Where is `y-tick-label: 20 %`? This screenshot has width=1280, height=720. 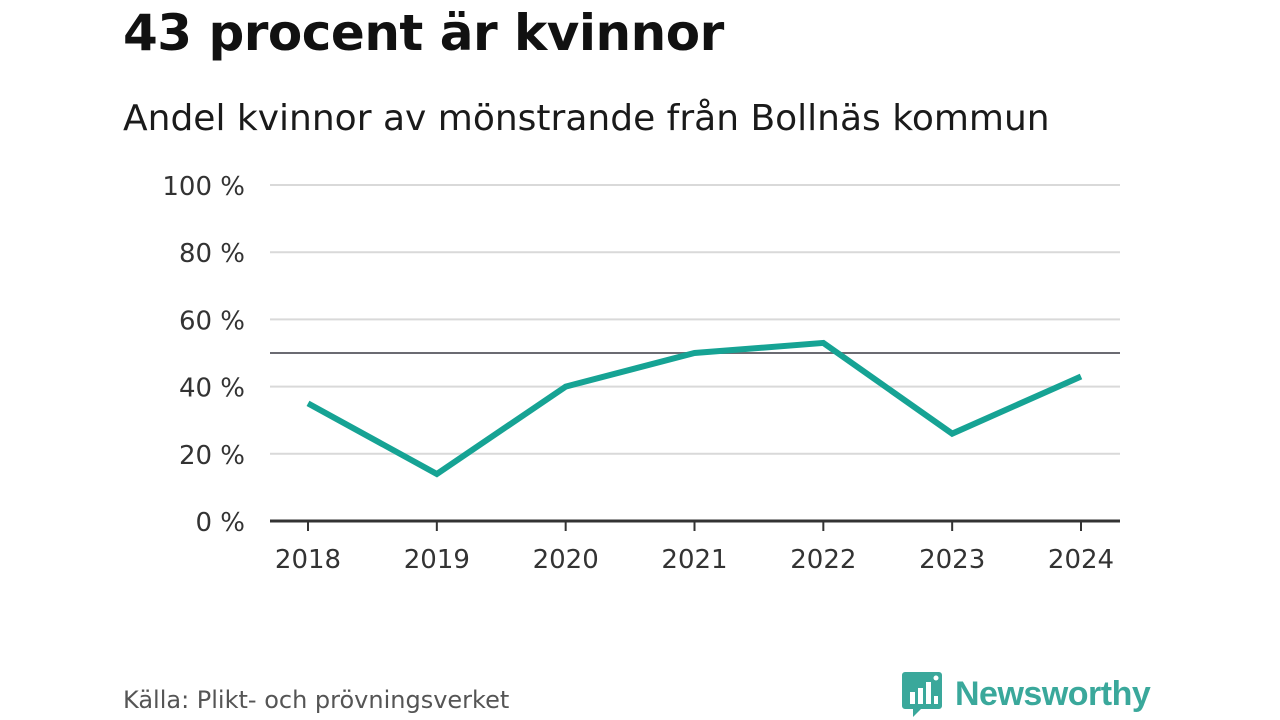 y-tick-label: 20 % is located at coordinates (212, 456).